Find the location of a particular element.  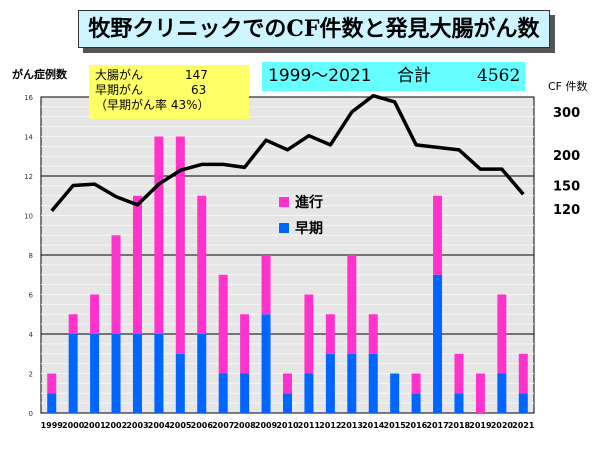

total-value: 4562 is located at coordinates (499, 76).